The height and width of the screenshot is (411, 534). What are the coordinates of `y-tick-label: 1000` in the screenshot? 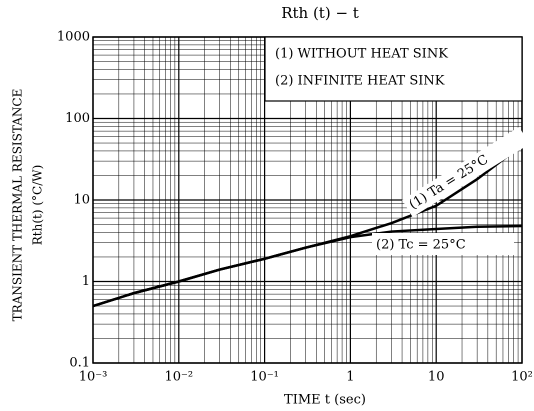 It's located at (73, 37).